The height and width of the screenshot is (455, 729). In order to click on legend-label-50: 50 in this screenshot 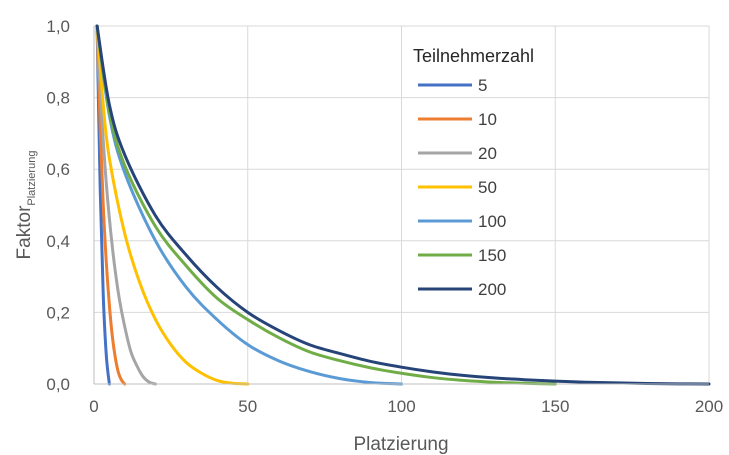, I will do `click(487, 187)`.